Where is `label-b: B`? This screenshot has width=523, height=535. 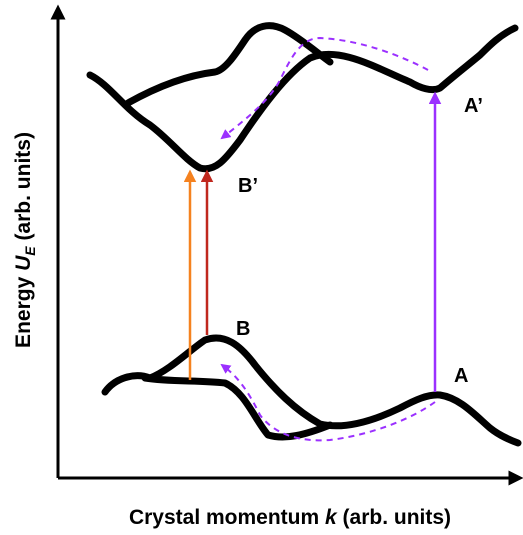 label-b: B is located at coordinates (243, 329).